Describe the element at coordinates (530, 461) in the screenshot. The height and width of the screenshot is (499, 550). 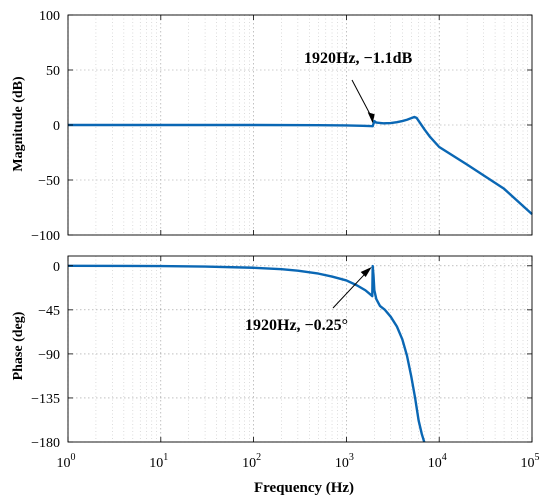
I see `x-tick-label: 10⁵` at that location.